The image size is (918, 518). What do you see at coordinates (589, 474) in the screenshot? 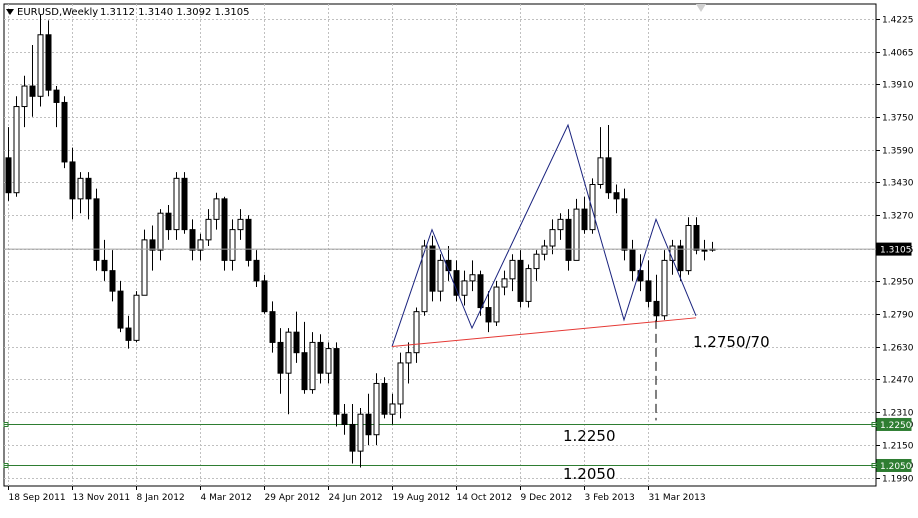
I see `level-annotation-2: 1.2050` at bounding box center [589, 474].